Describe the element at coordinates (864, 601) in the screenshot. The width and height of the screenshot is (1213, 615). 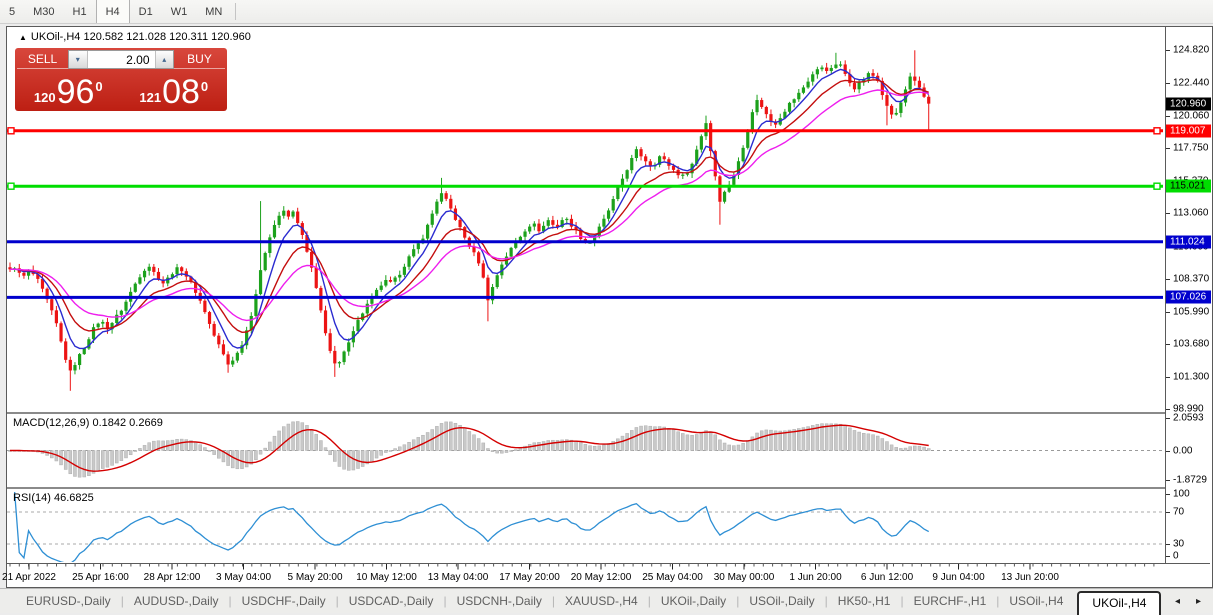
I see `tab-hk50-h1: HK50-,H1` at that location.